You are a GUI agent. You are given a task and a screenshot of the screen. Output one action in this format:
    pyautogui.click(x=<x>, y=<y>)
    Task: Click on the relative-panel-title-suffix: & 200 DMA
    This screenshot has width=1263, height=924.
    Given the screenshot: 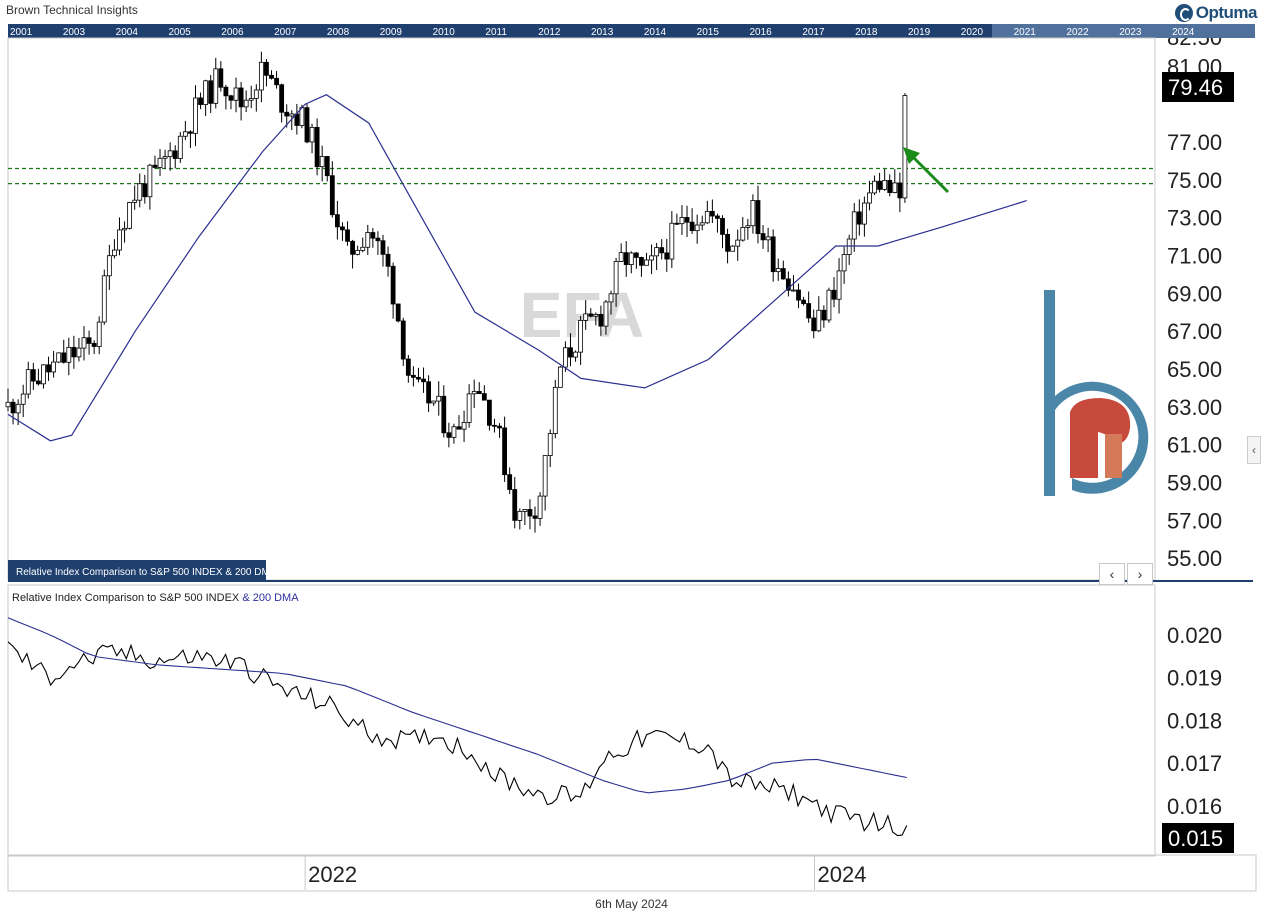 What is the action you would take?
    pyautogui.click(x=270, y=598)
    